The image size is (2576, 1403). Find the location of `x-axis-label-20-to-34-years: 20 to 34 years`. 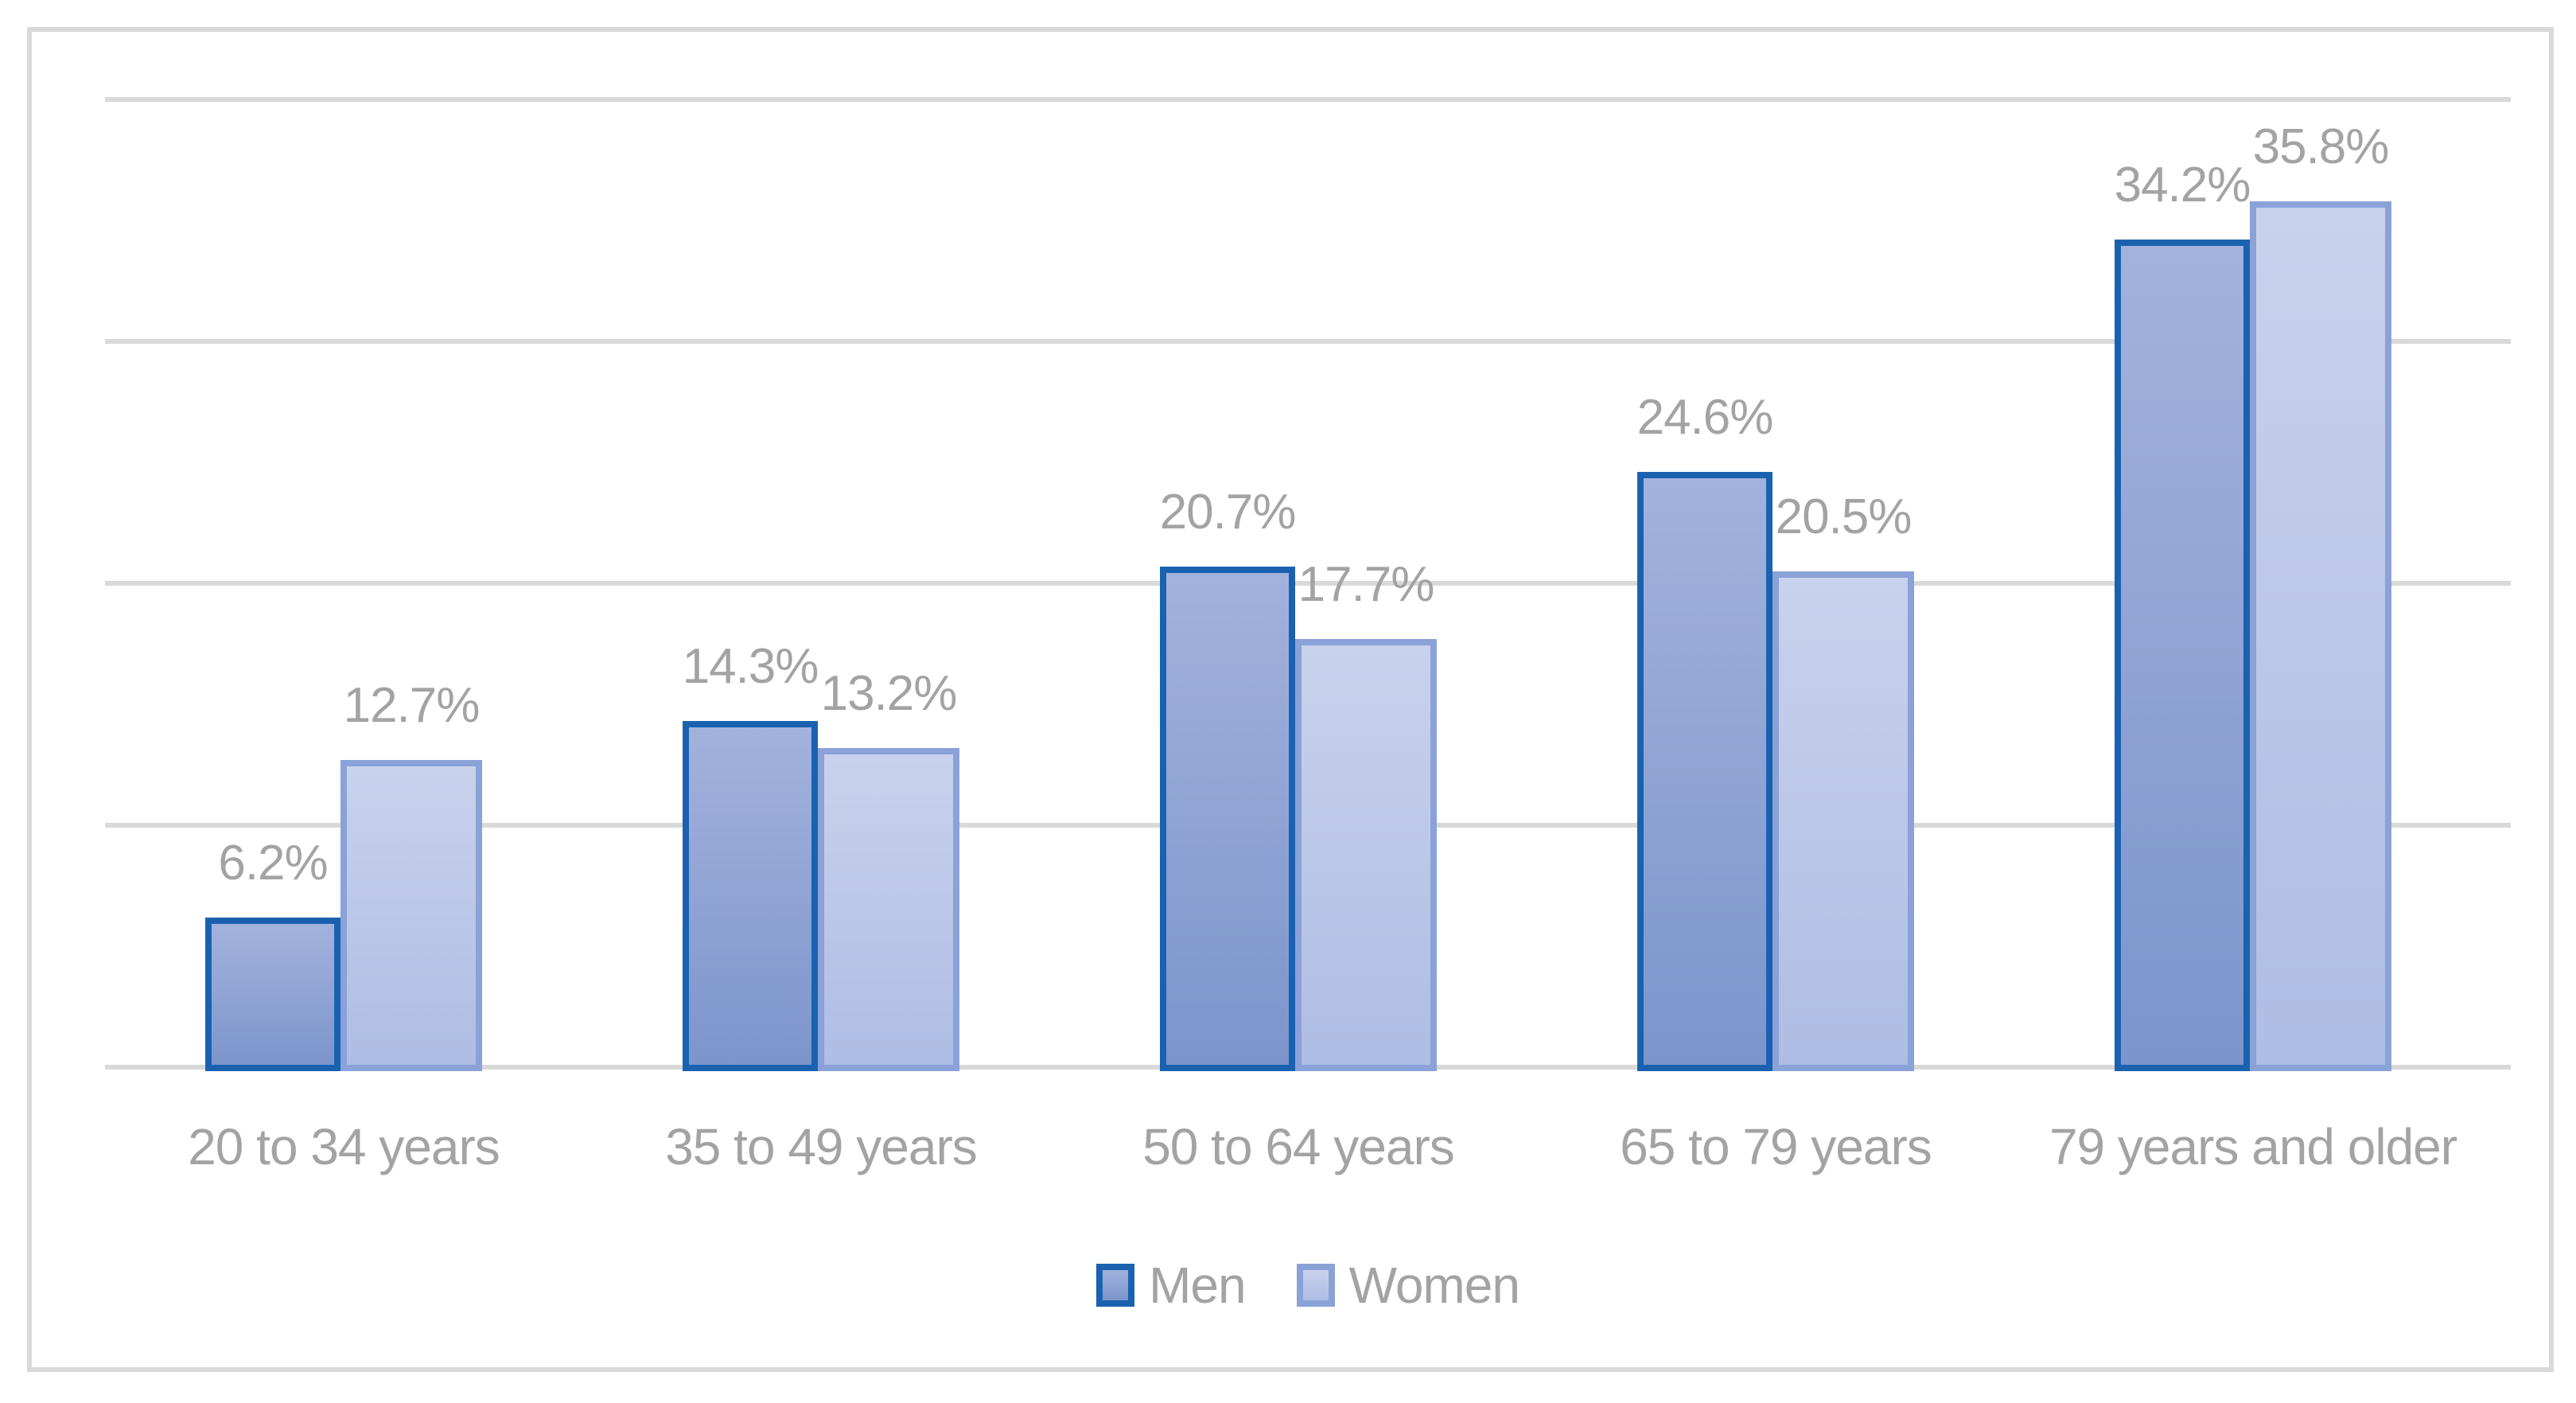

x-axis-label-20-to-34-years: 20 to 34 years is located at coordinates (344, 1146).